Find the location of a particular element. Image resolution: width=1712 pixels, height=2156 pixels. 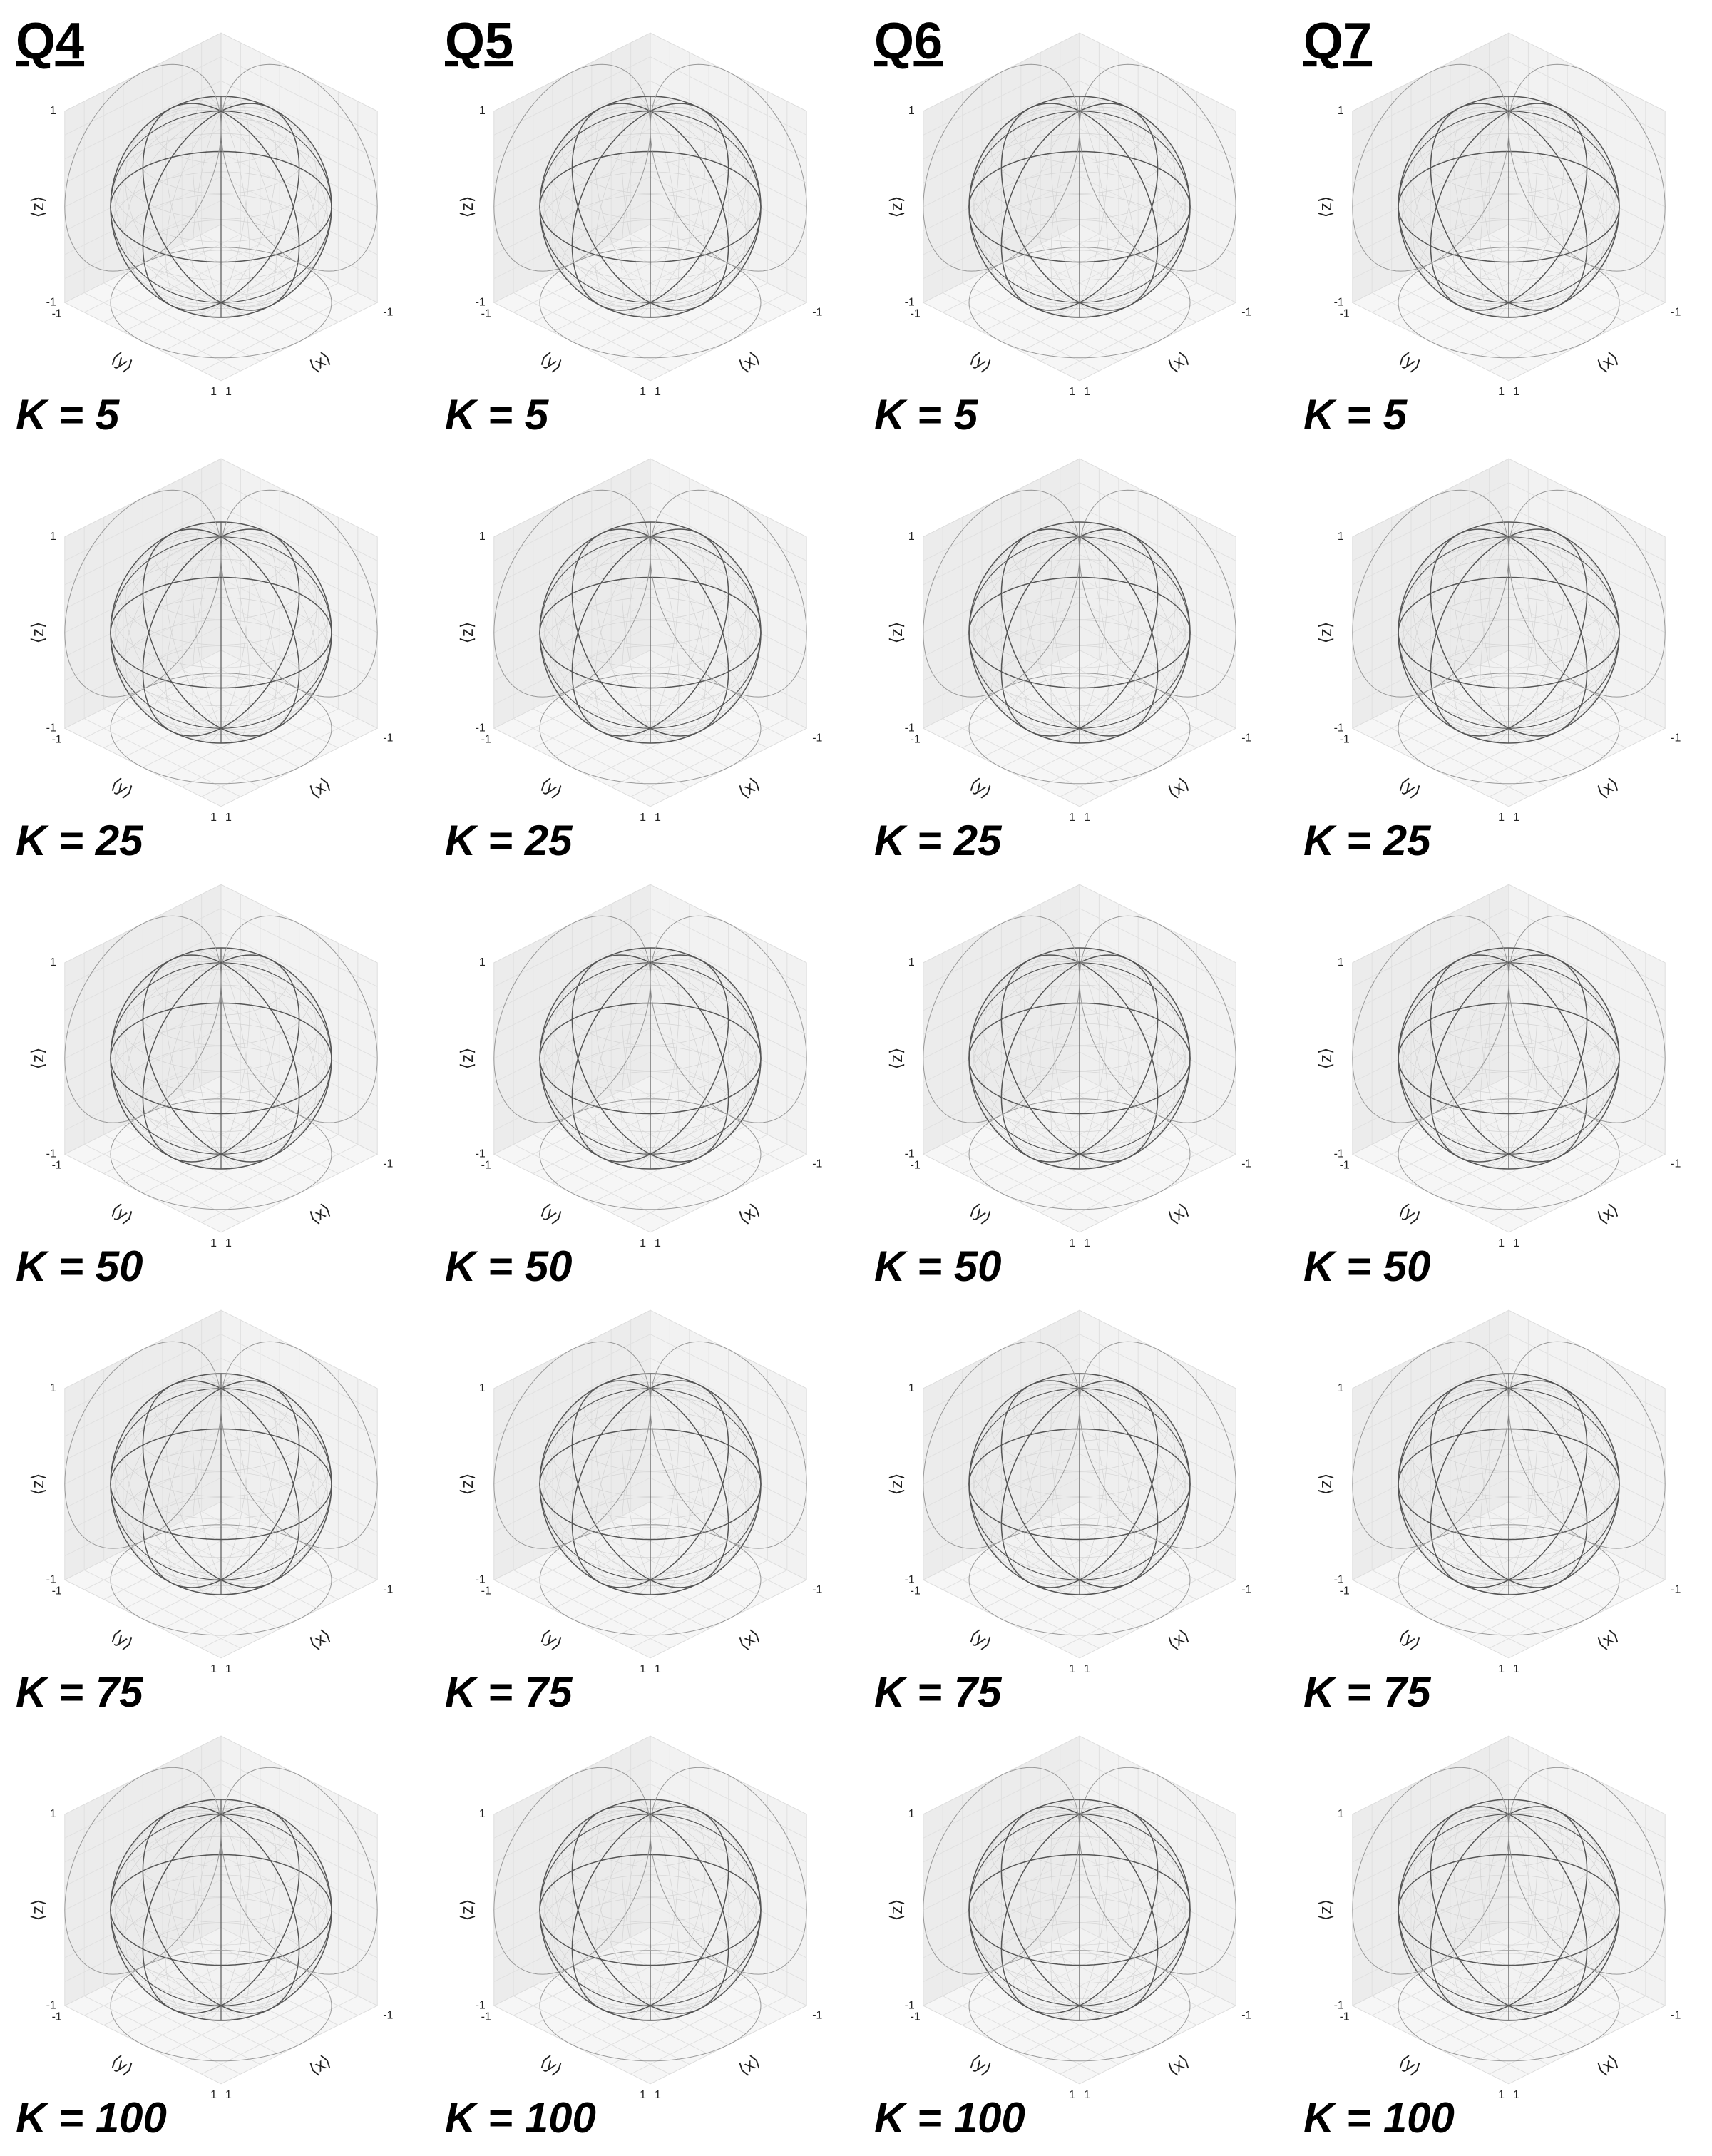

column-title: Q4 is located at coordinates (50, 41).